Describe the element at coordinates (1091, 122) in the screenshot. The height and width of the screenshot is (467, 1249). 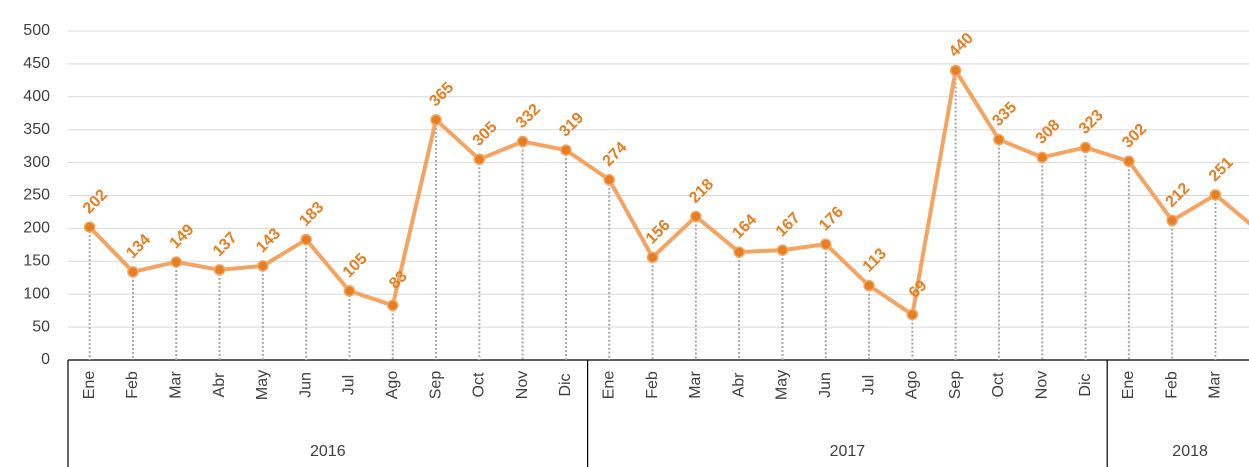
I see `data-label: 323` at that location.